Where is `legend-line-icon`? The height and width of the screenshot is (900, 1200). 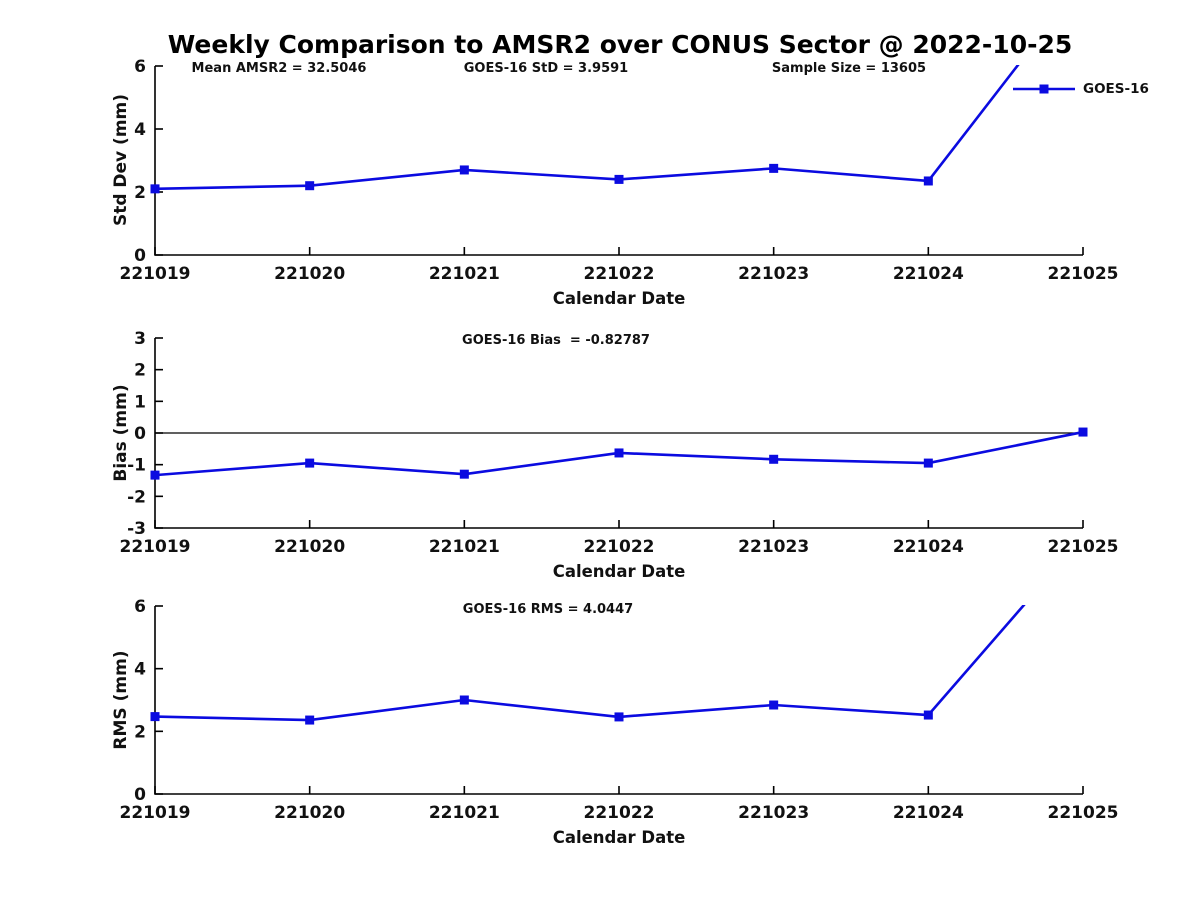
legend-line-icon is located at coordinates (1044, 89).